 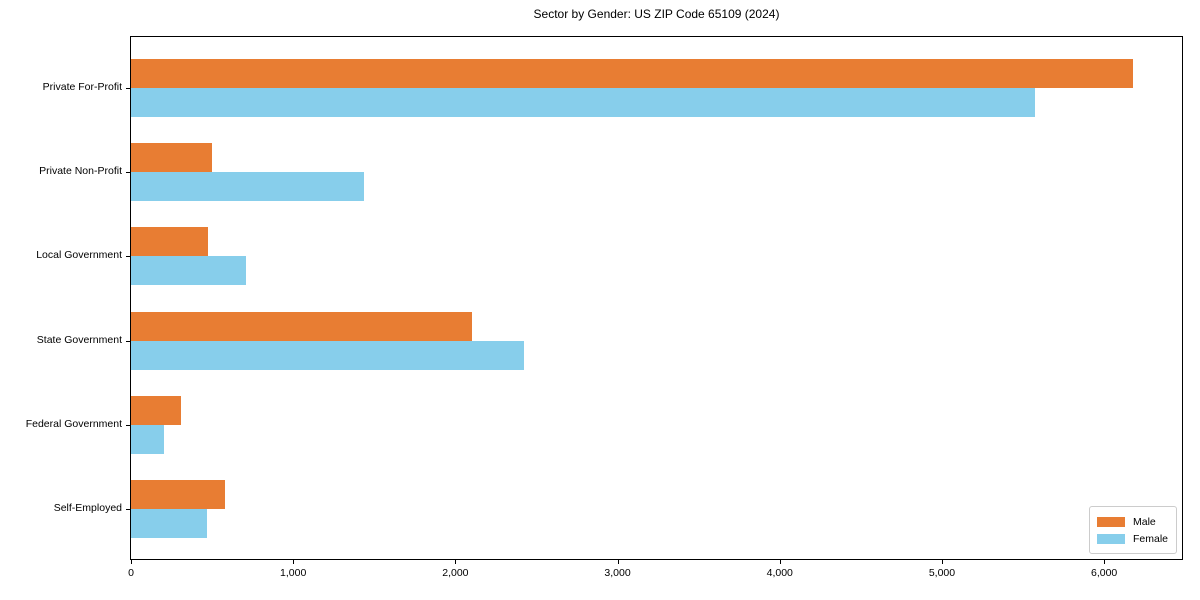 What do you see at coordinates (583, 102) in the screenshot?
I see `bar-female-private-for-profit` at bounding box center [583, 102].